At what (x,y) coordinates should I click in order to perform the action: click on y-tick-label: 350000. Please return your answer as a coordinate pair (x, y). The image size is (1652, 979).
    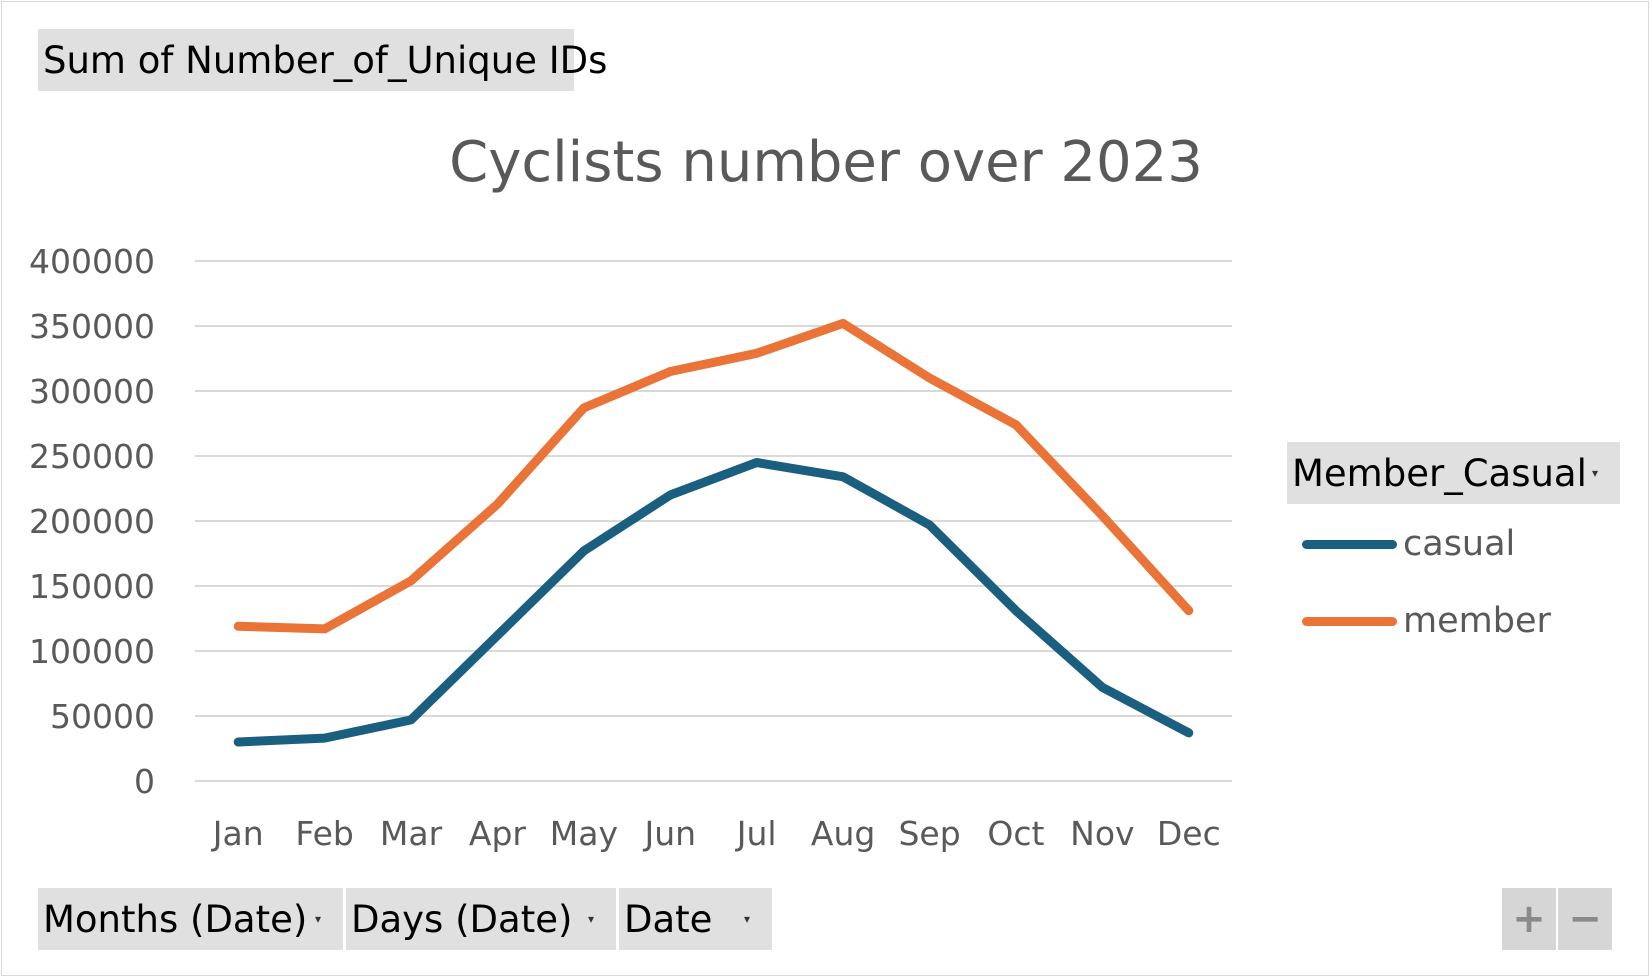
    Looking at the image, I should click on (92, 326).